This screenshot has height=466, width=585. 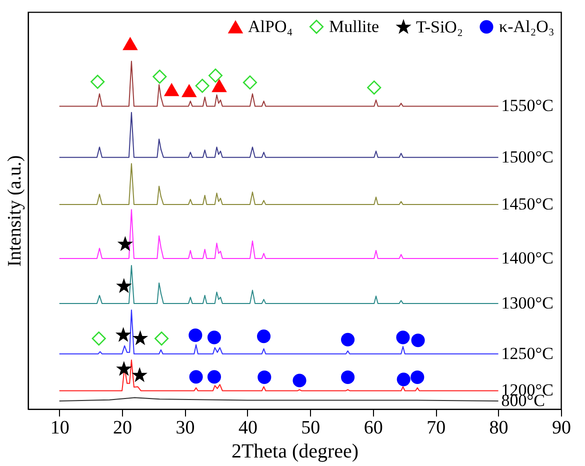 What do you see at coordinates (439, 26) in the screenshot?
I see `legend-label: T-SiO₂` at bounding box center [439, 26].